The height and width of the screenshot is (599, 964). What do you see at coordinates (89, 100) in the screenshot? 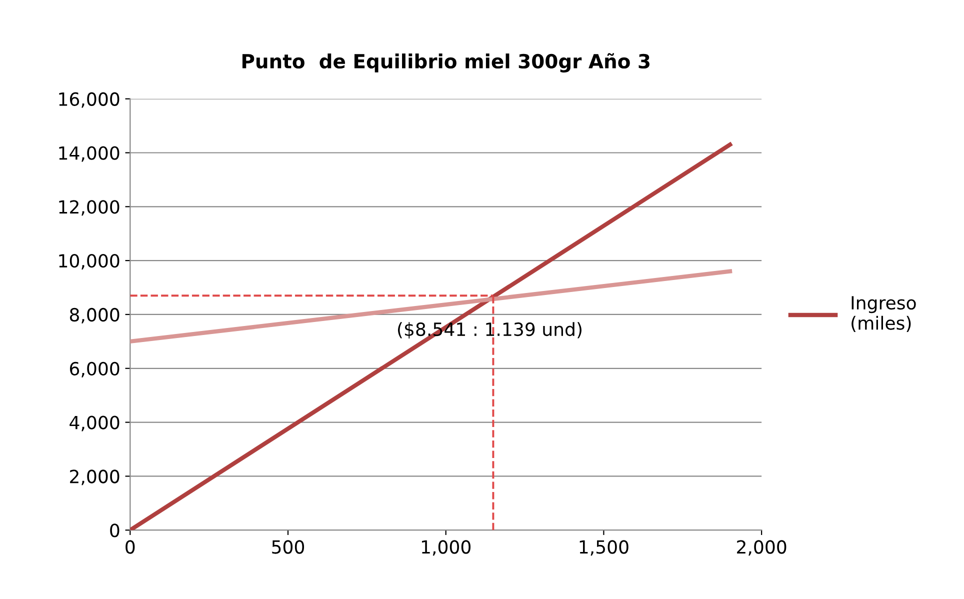
I see `y-tick-label: 16,000` at bounding box center [89, 100].